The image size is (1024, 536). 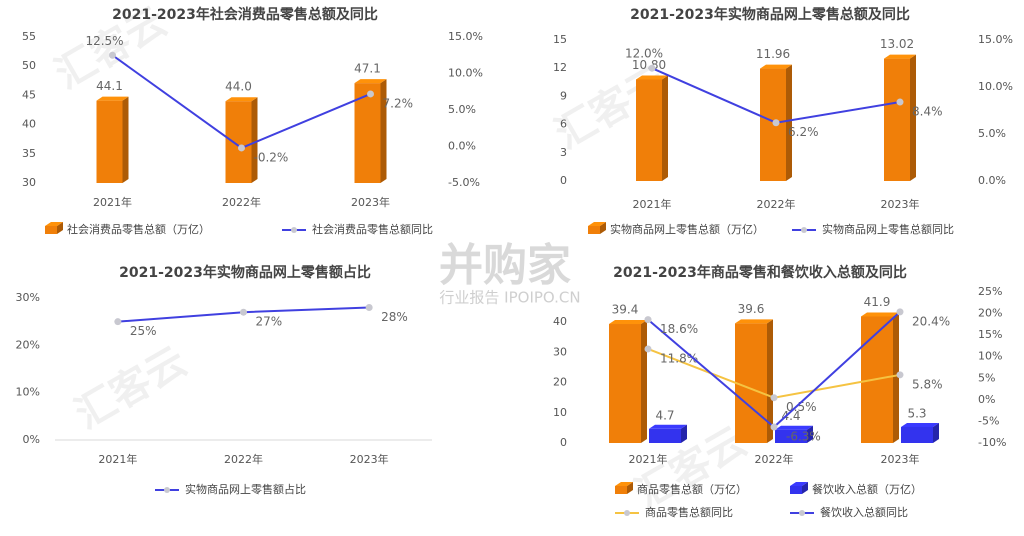 What do you see at coordinates (245, 272) in the screenshot?
I see `chart-title: 2021-2023年实物商品网上零售额占比` at bounding box center [245, 272].